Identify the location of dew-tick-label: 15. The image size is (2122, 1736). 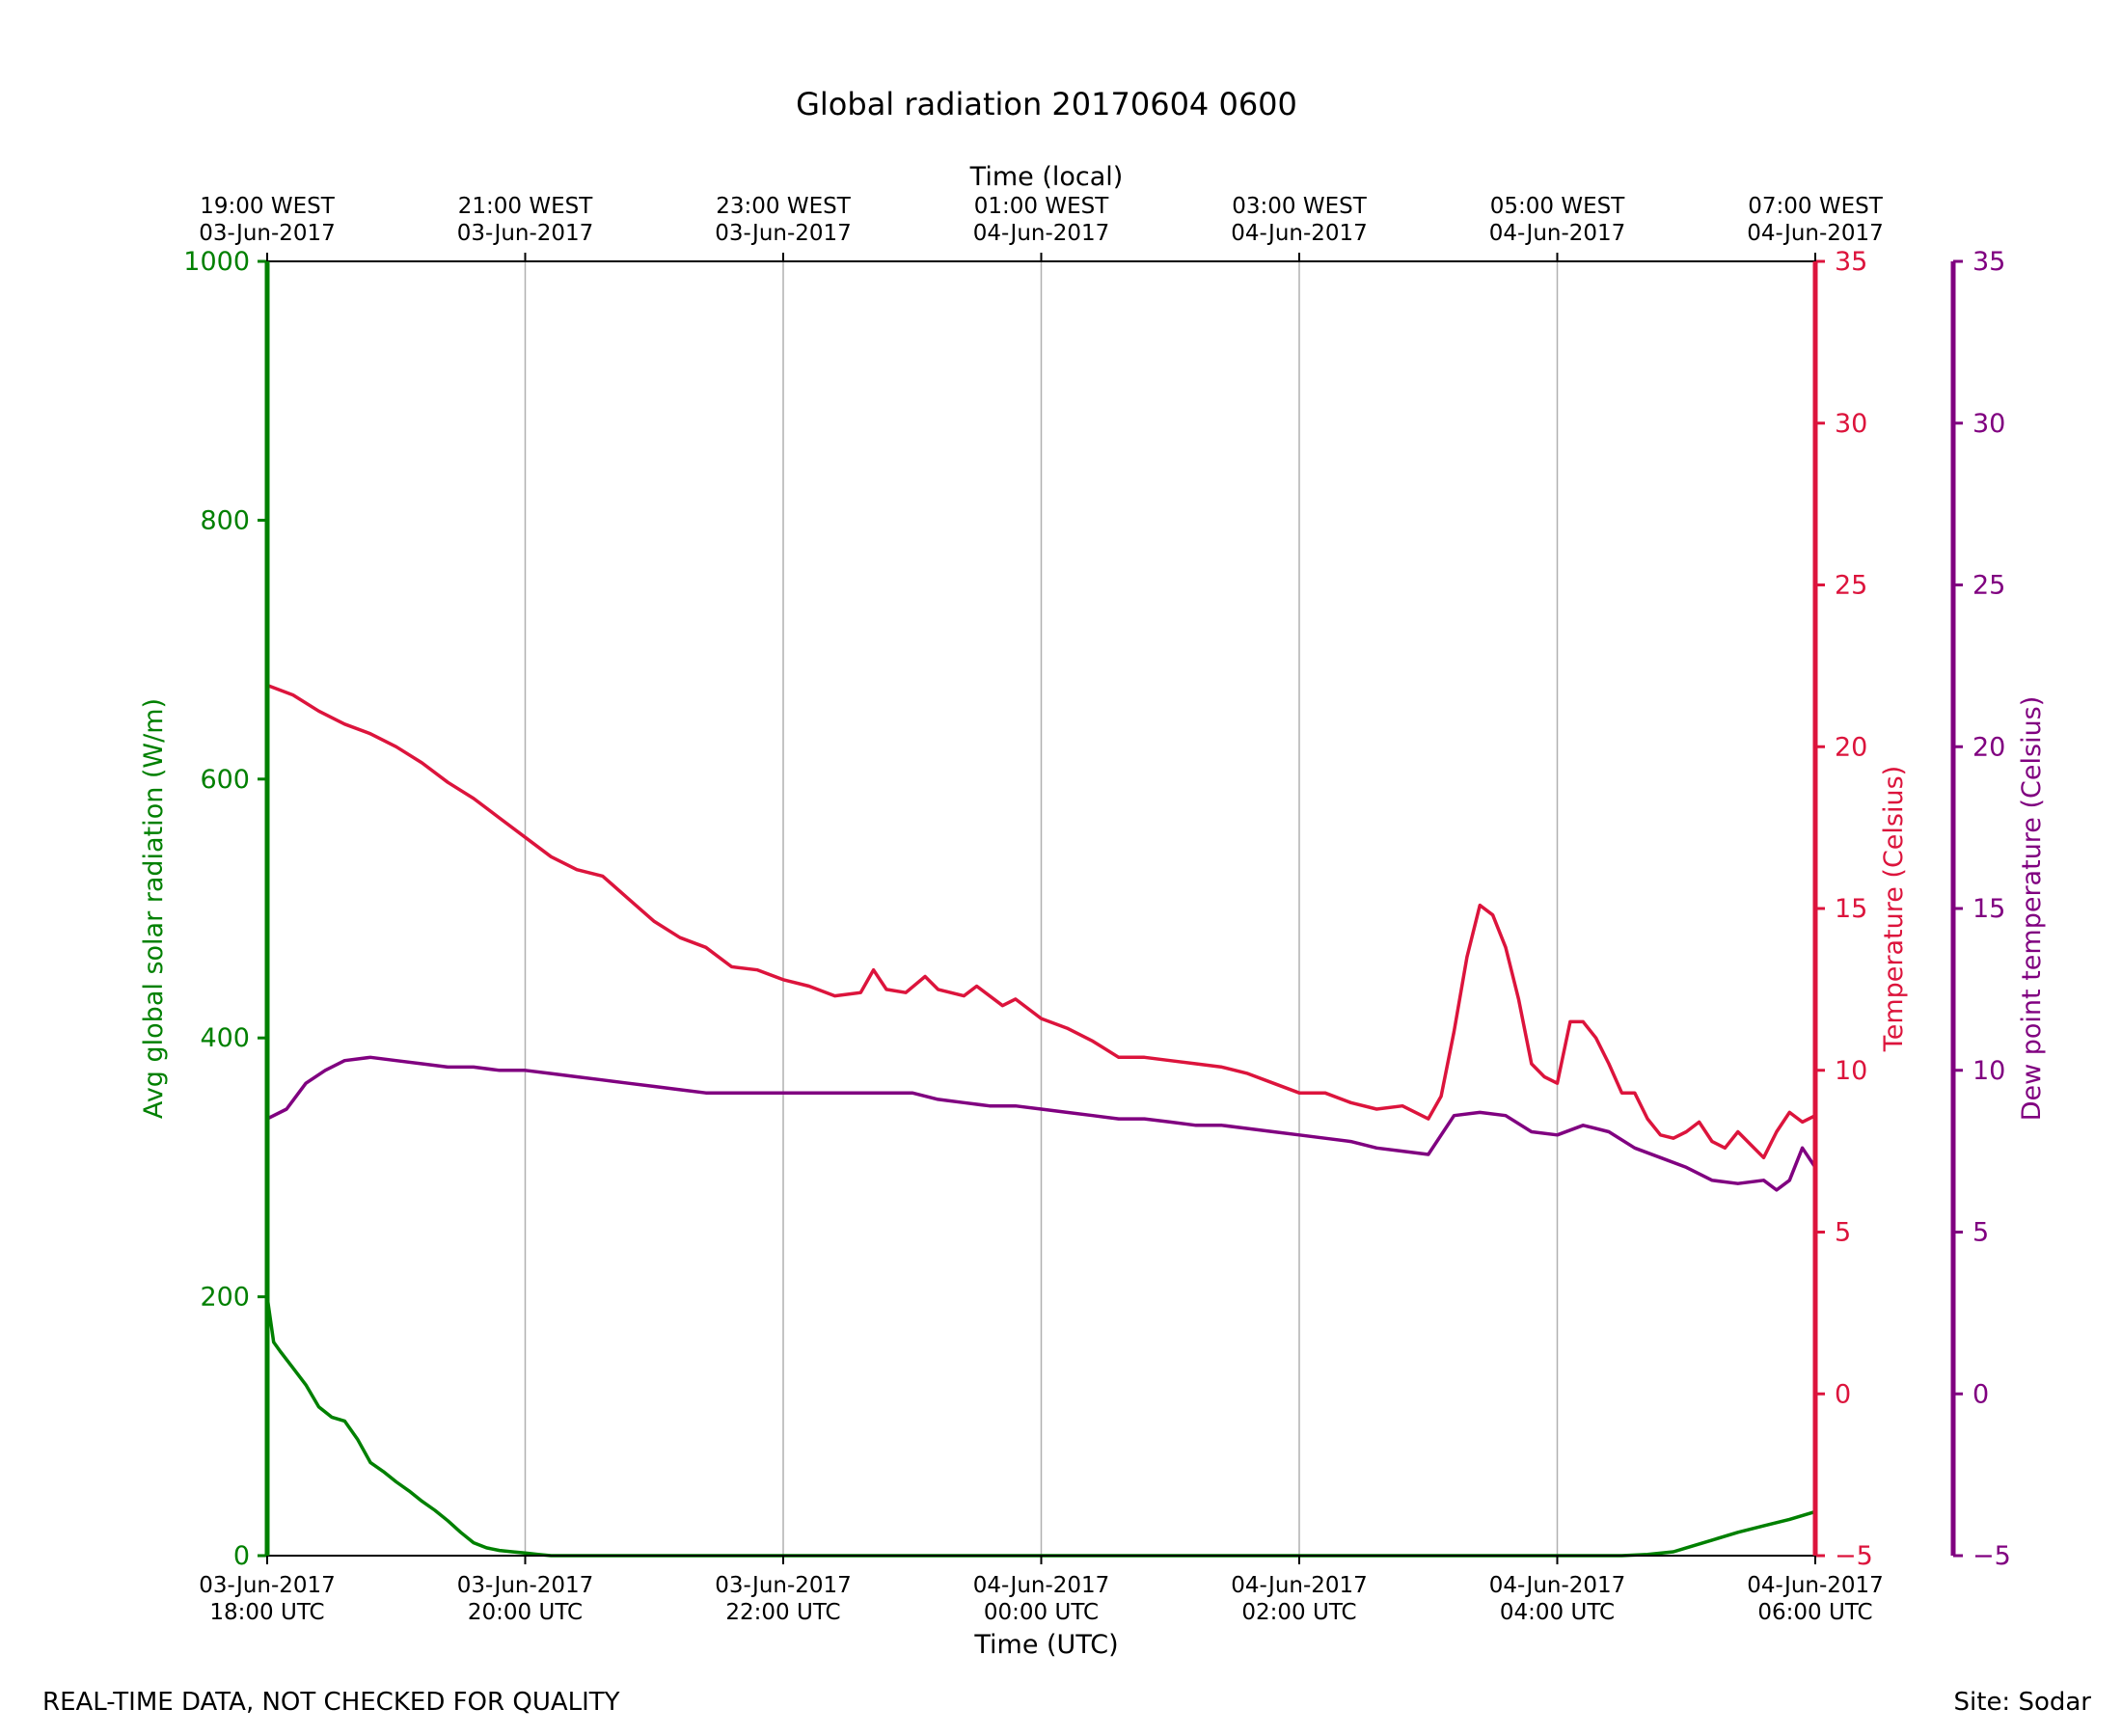
(1989, 909).